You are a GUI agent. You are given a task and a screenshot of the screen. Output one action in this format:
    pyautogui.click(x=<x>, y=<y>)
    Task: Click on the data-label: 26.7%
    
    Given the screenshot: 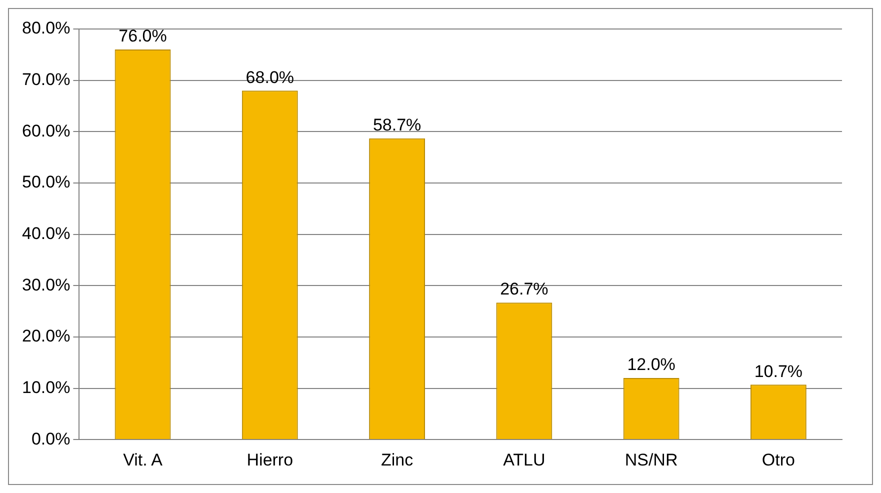 What is the action you would take?
    pyautogui.click(x=524, y=289)
    